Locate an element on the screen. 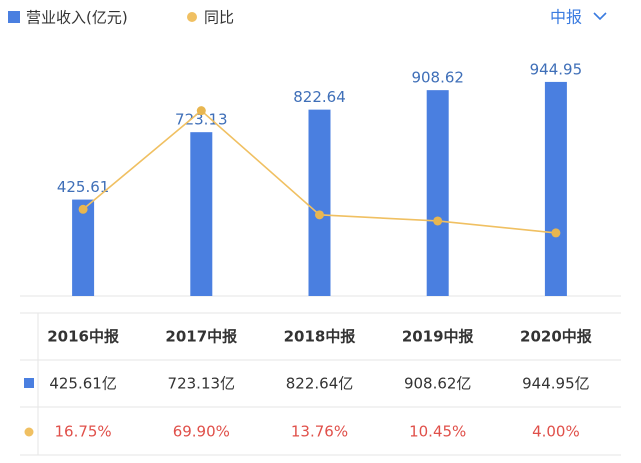 This screenshot has width=641, height=463. table-header: 2017中报 is located at coordinates (201, 337).